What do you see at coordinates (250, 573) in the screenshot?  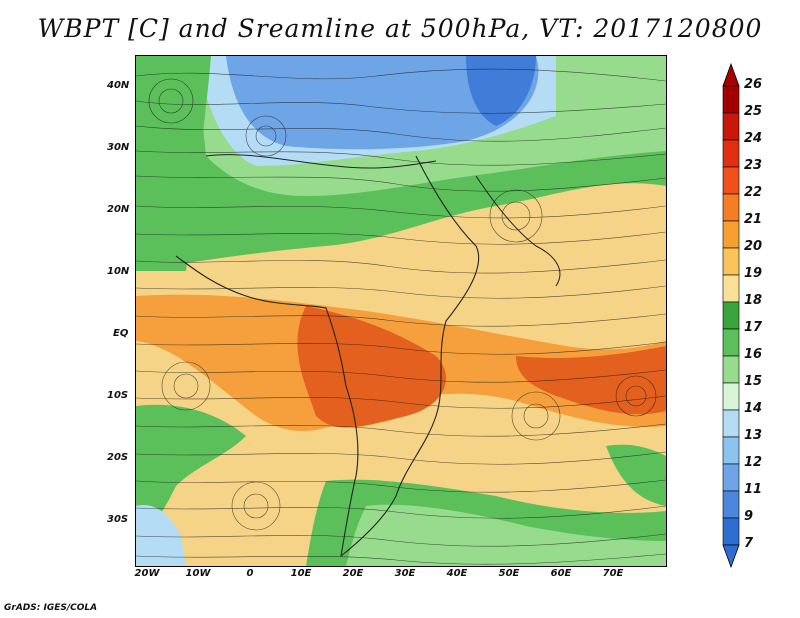 I see `lon-tick: 0` at bounding box center [250, 573].